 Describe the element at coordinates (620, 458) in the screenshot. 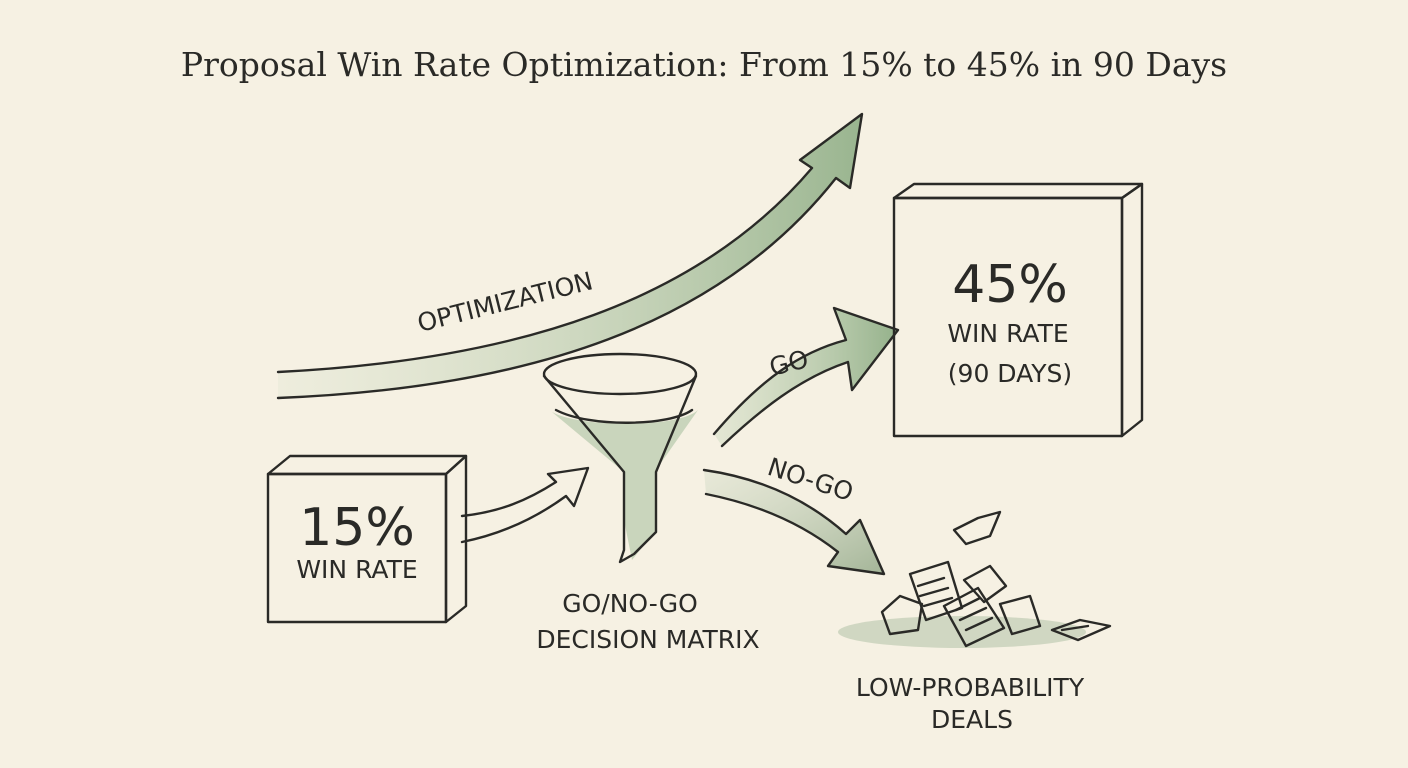

I see `funnel-icon` at that location.